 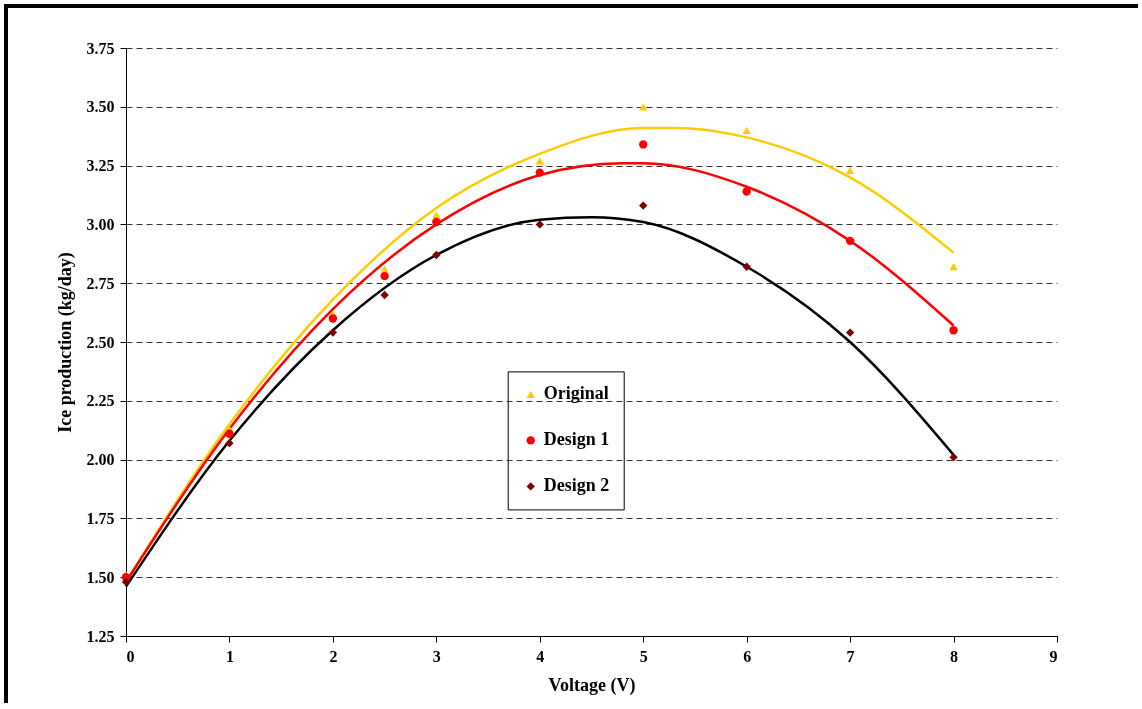 What do you see at coordinates (954, 656) in the screenshot?
I see `x-tick-label: 8` at bounding box center [954, 656].